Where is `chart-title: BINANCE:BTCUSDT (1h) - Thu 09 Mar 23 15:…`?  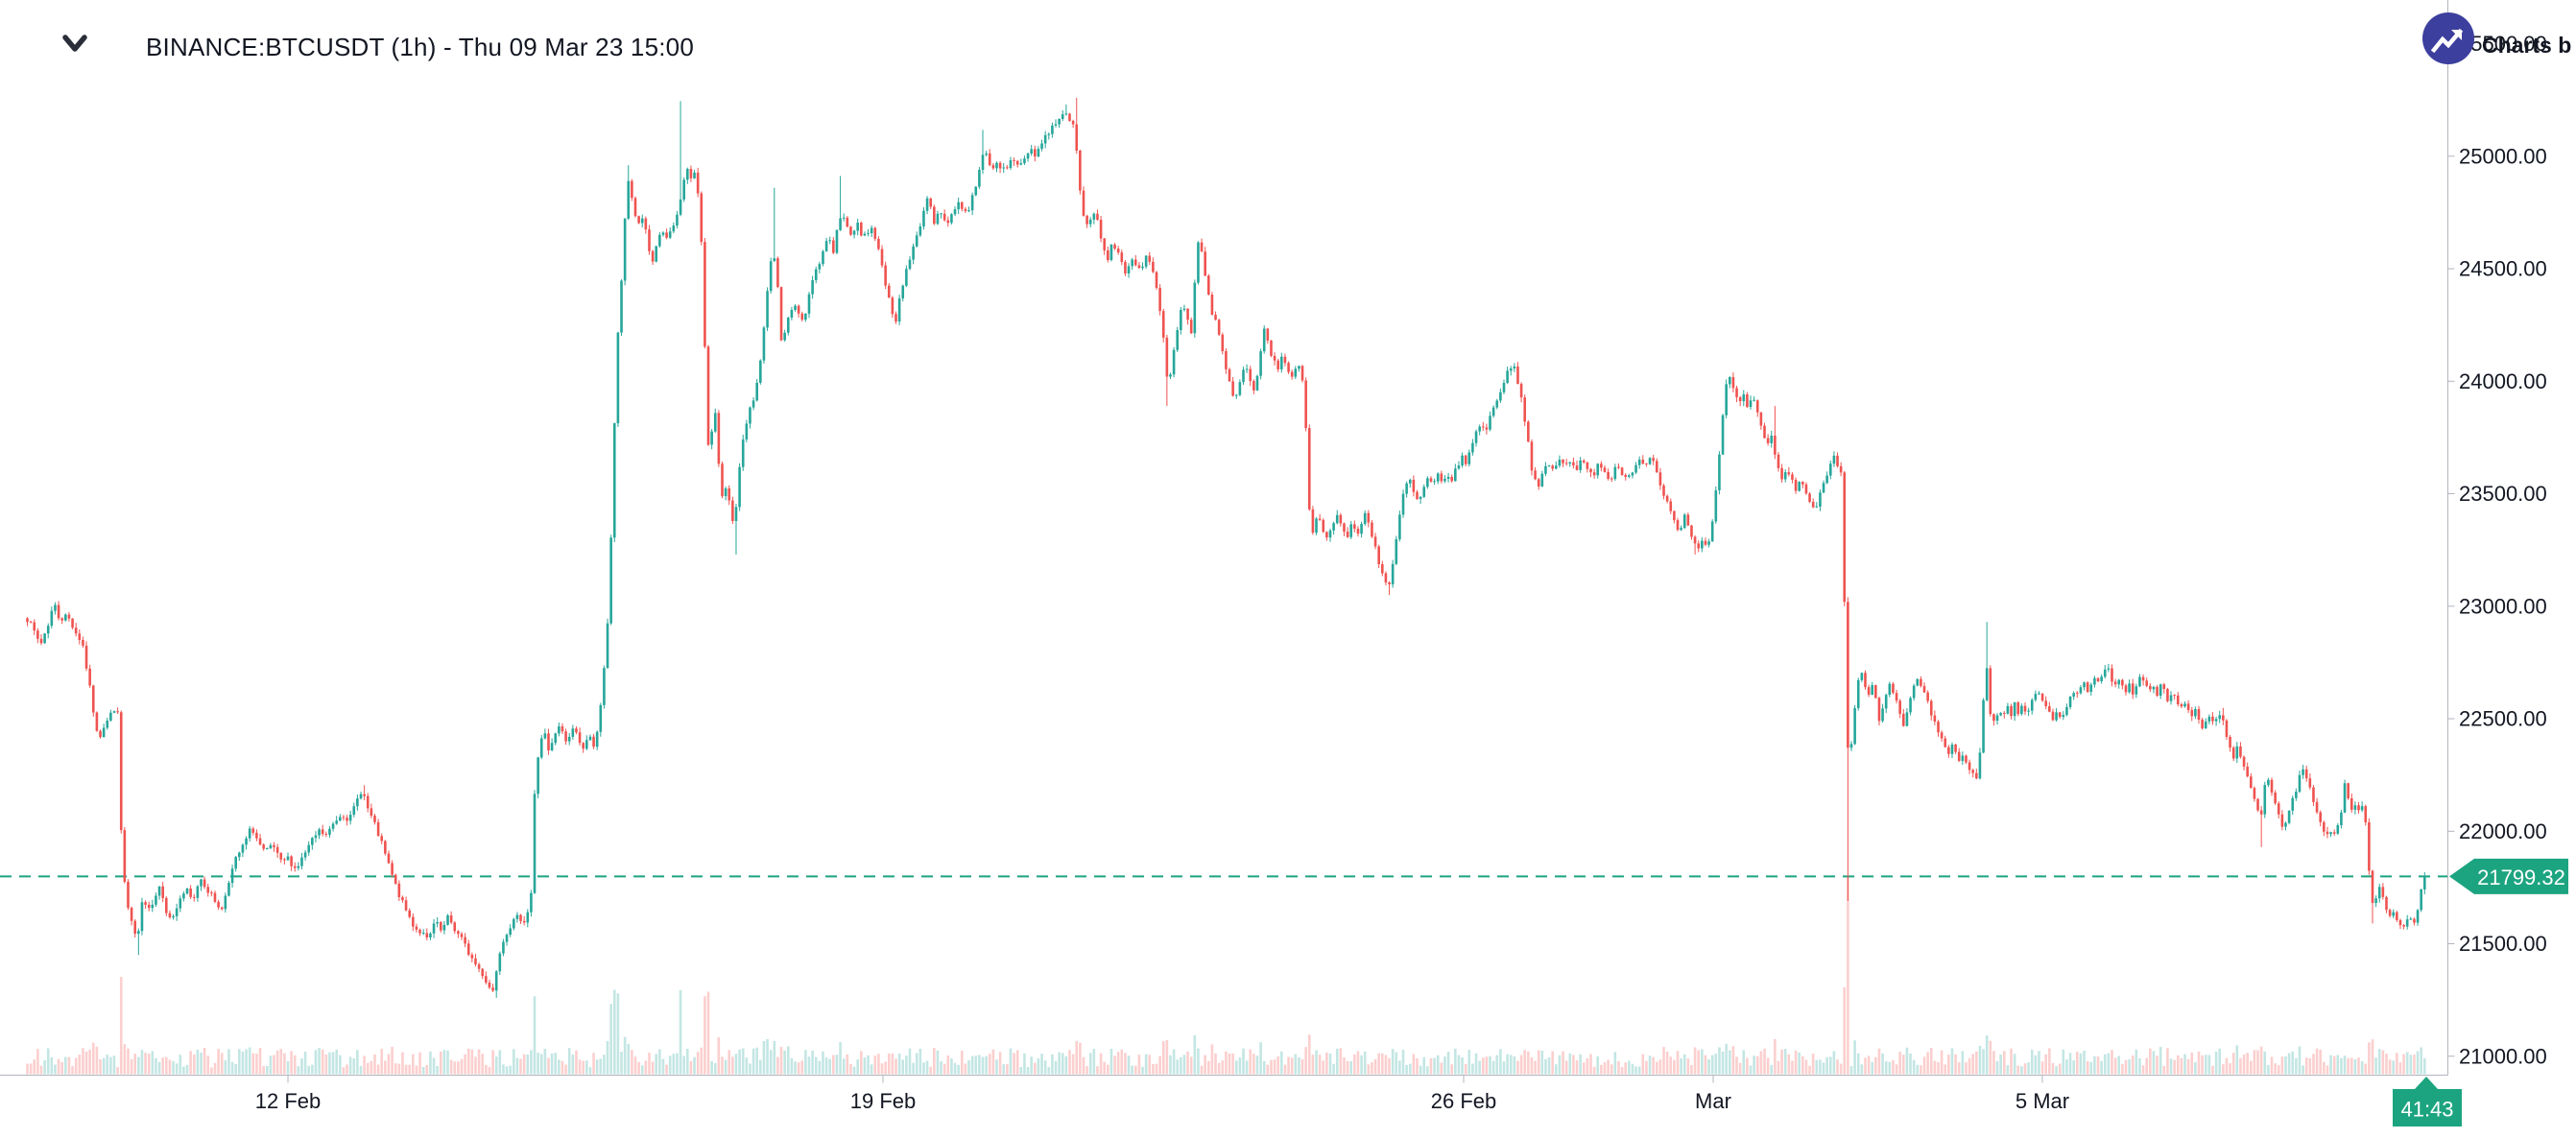 chart-title: BINANCE:BTCUSDT (1h) - Thu 09 Mar 23 15:… is located at coordinates (420, 47).